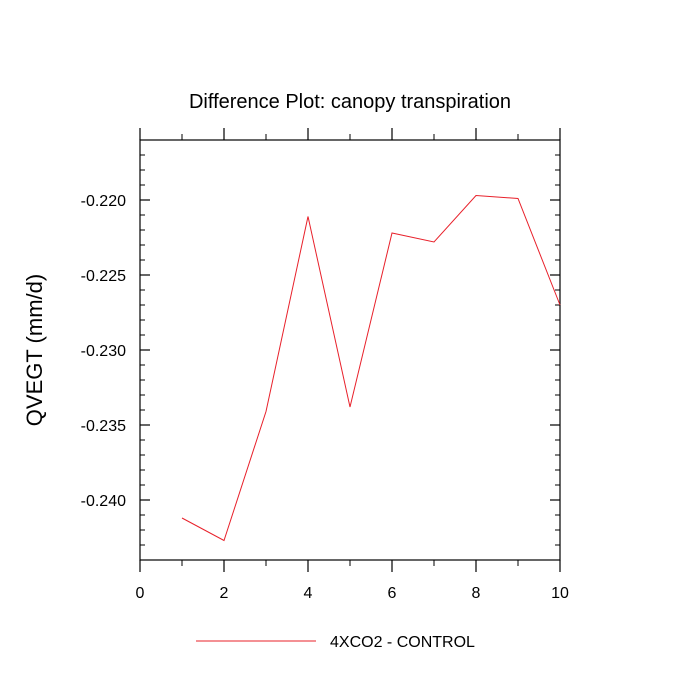 This screenshot has width=700, height=700. What do you see at coordinates (350, 102) in the screenshot?
I see `chart-title: Difference Plot: canopy transpiration` at bounding box center [350, 102].